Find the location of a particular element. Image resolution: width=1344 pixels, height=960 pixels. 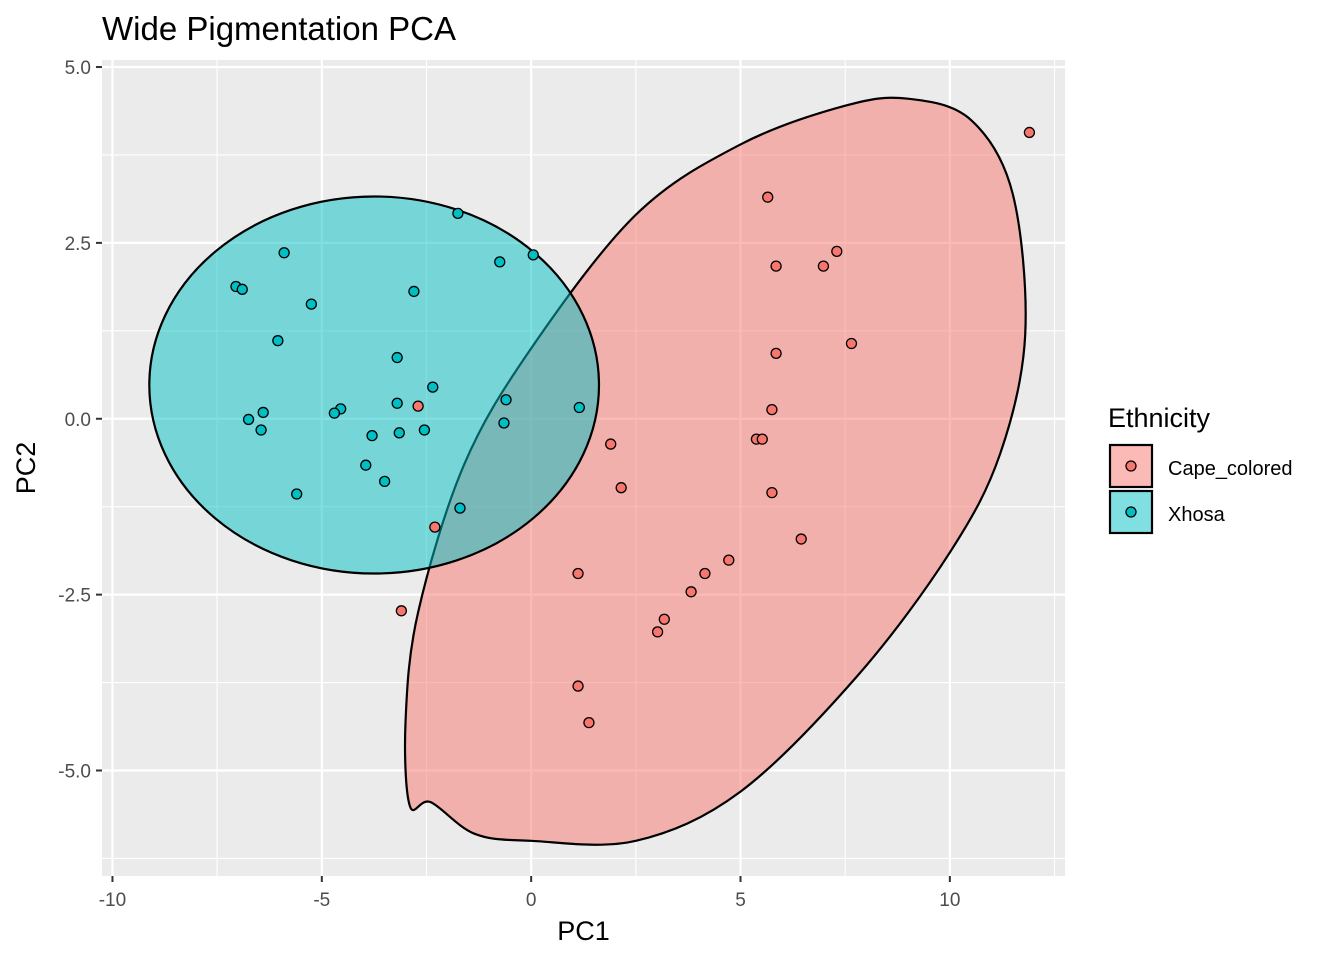

y-axis: -5.0 -2.5 0.0 2.5 5.0 is located at coordinates (80, 420).